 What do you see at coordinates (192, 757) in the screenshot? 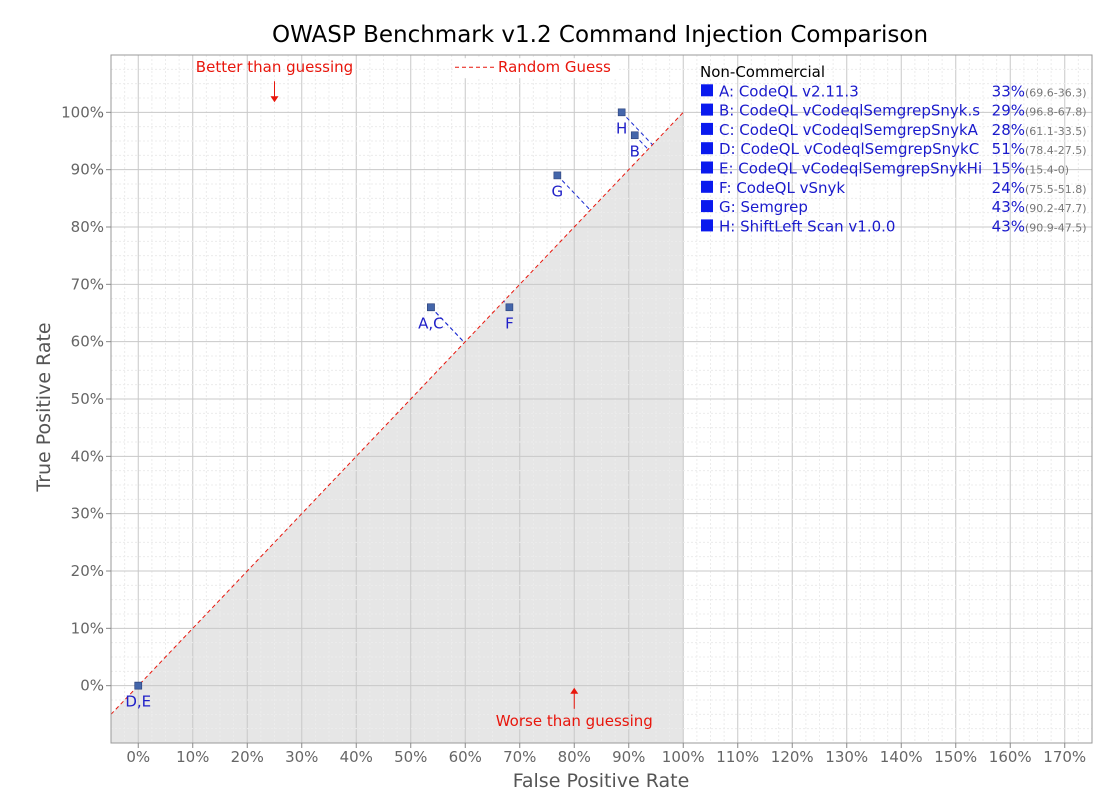
I see `x-tick-label: 10%` at bounding box center [192, 757].